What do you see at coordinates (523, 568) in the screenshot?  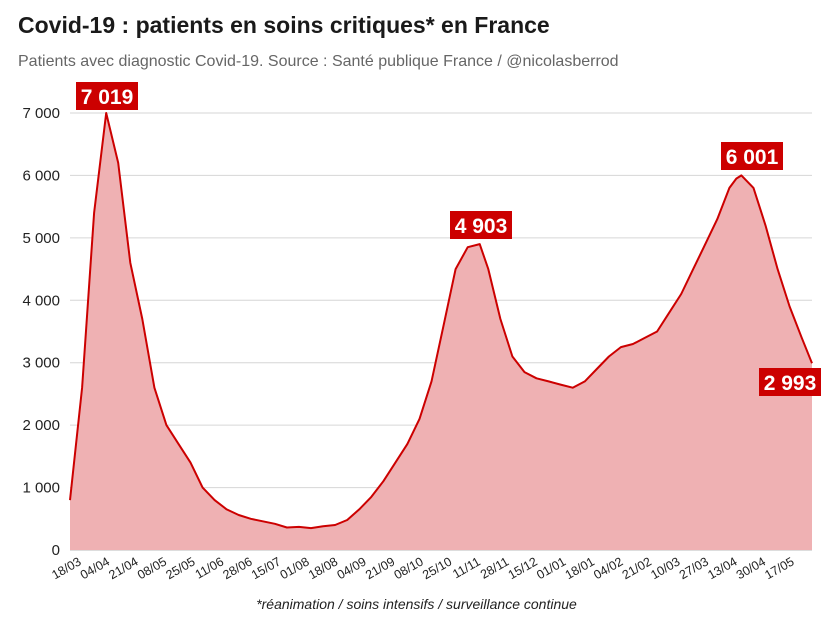 I see `x-tick-label: 15/12` at bounding box center [523, 568].